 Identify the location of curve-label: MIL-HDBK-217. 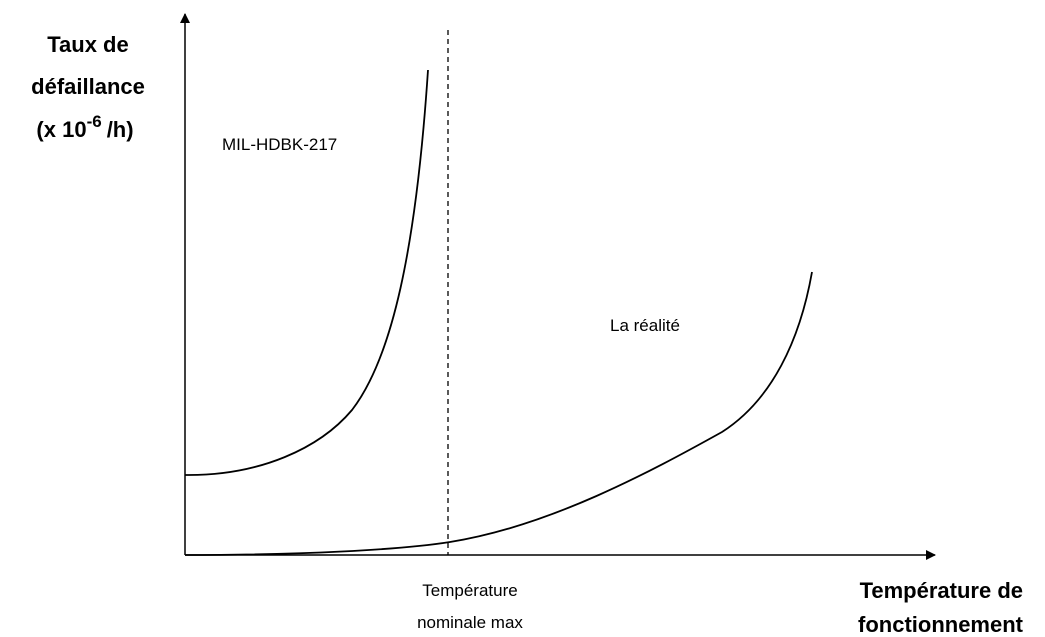
(279, 144).